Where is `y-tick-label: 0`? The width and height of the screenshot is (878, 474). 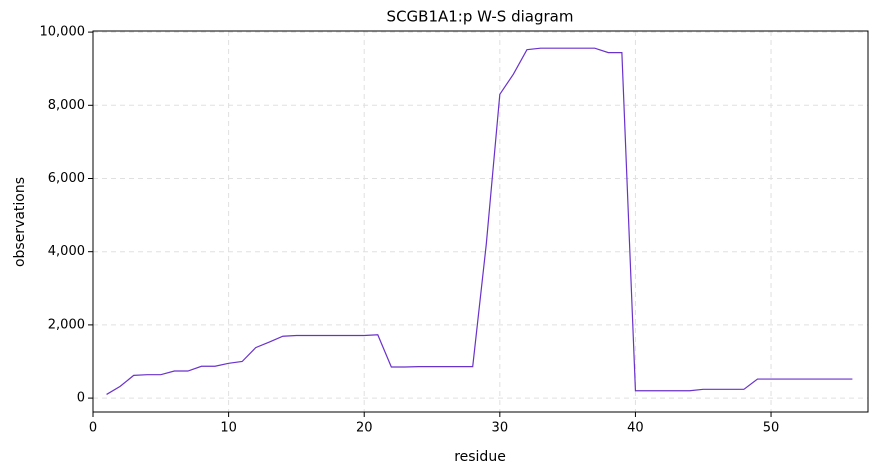 y-tick-label: 0 is located at coordinates (81, 398).